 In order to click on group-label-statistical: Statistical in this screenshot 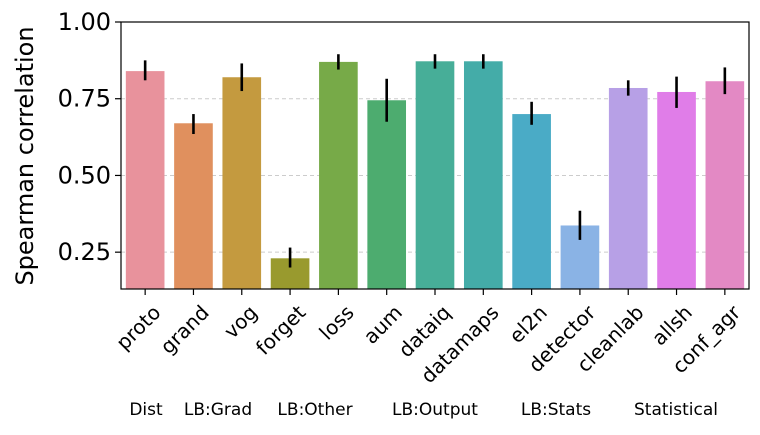, I will do `click(676, 410)`.